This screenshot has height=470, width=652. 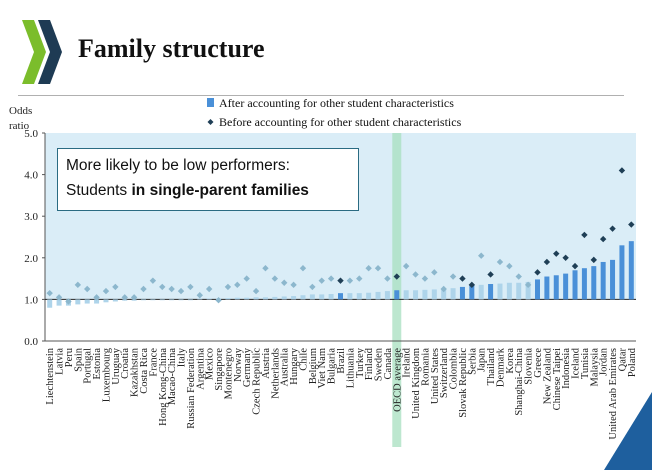 I want to click on x-tick-label: Brazil, so click(x=341, y=361).